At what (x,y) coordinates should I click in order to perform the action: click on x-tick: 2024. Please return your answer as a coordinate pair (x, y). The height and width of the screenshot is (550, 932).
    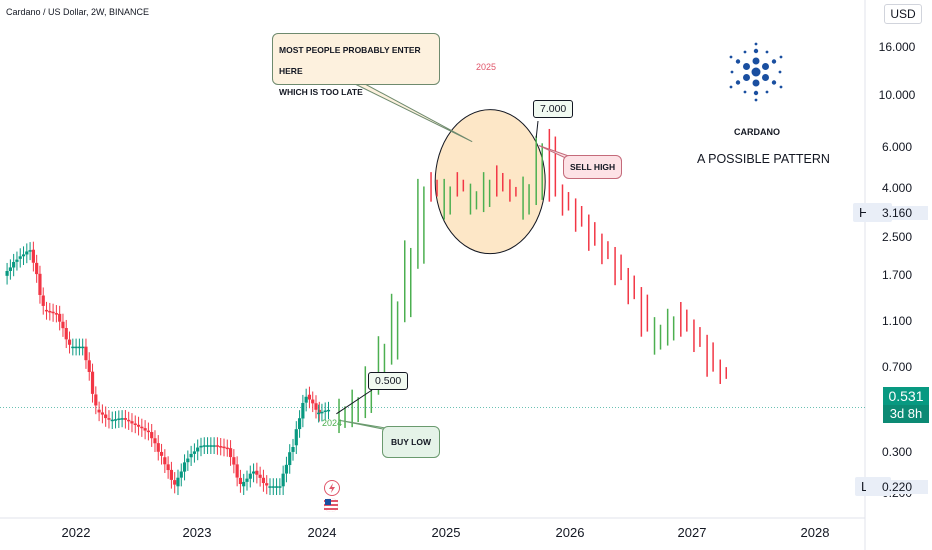
    Looking at the image, I should click on (322, 532).